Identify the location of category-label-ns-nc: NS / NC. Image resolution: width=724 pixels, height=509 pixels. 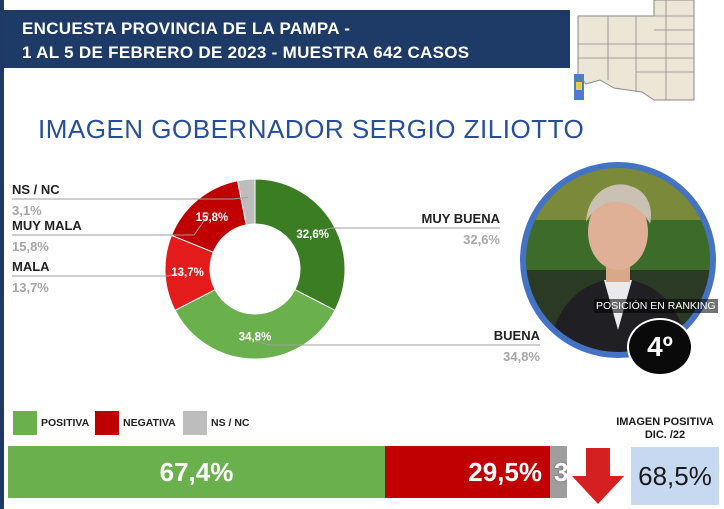
(36, 189).